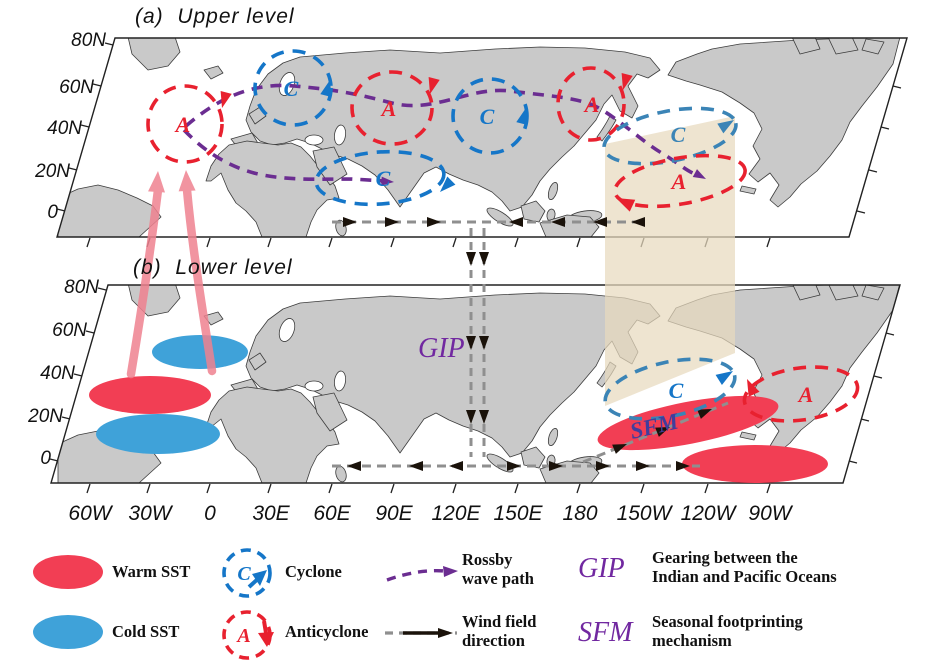  I want to click on ascent-arrows, so click(171, 274).